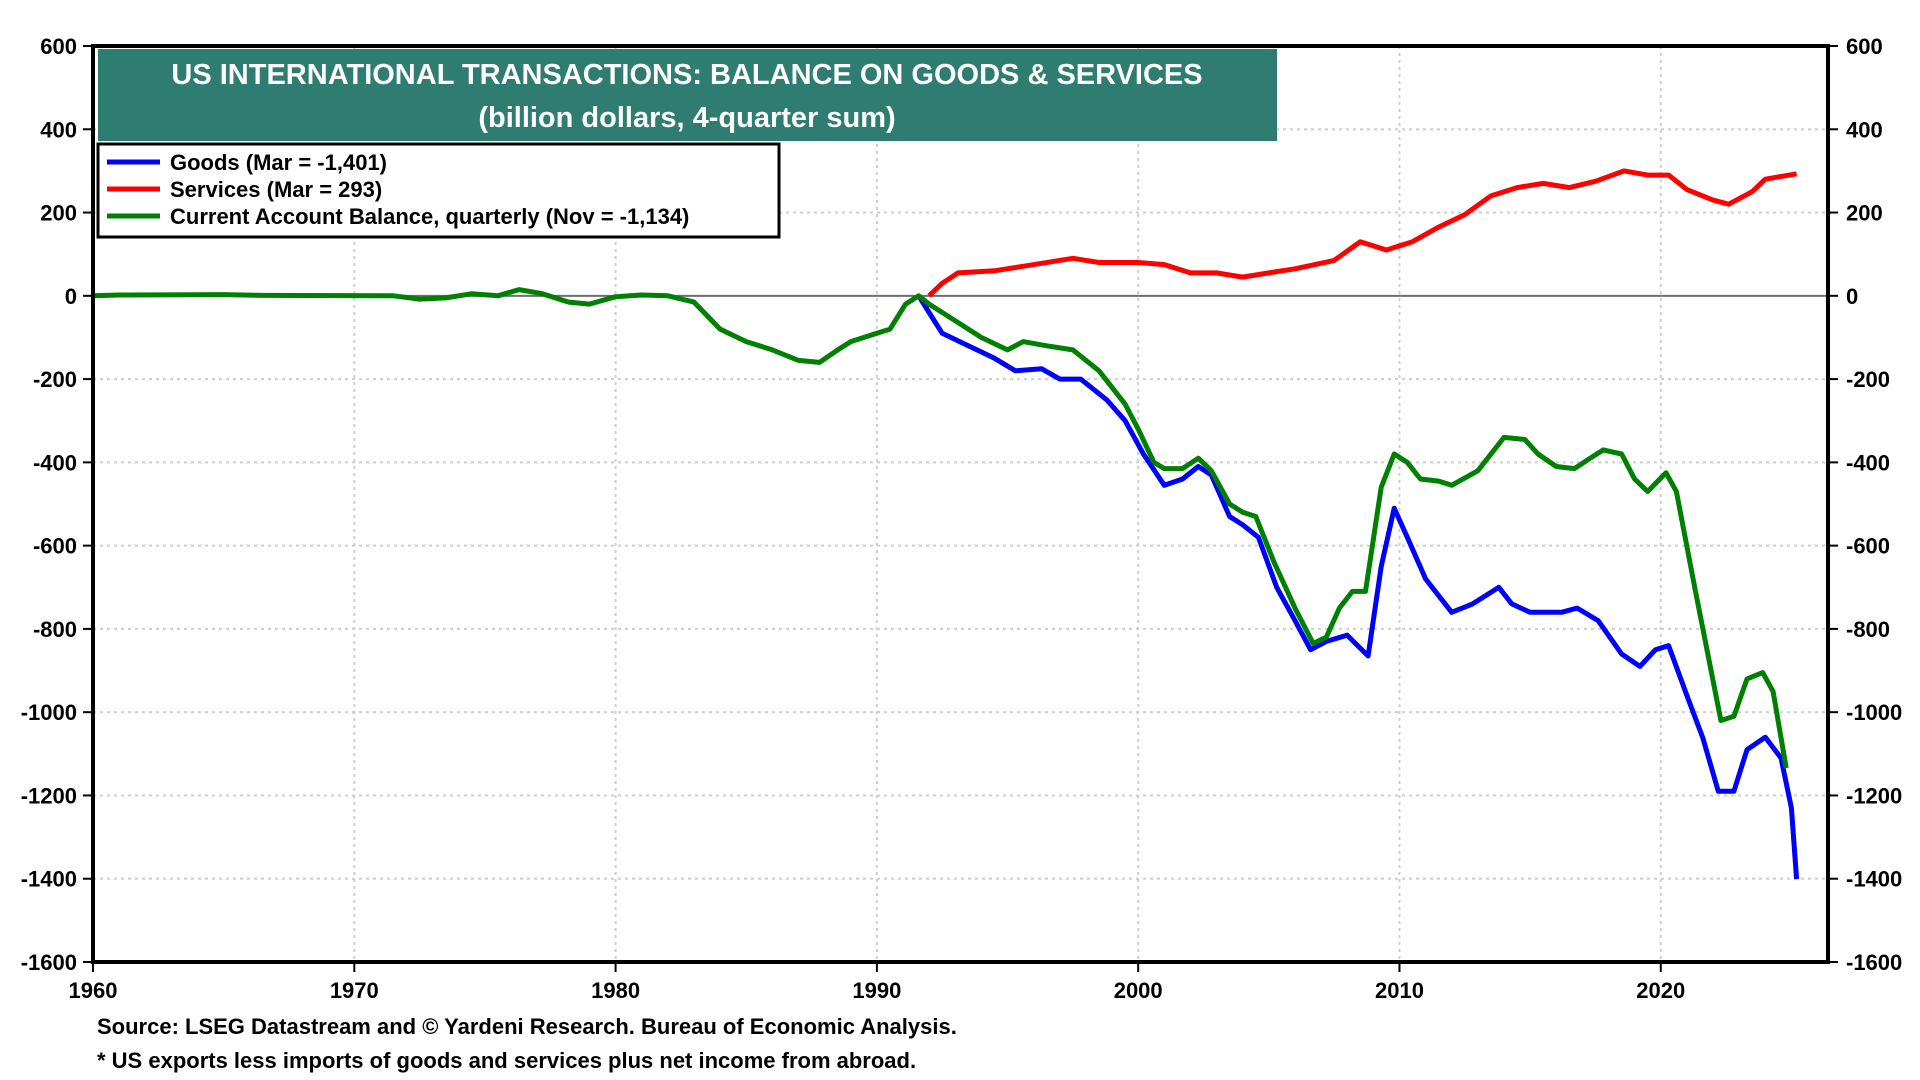  I want to click on y-tick-label-left: -600, so click(55, 546).